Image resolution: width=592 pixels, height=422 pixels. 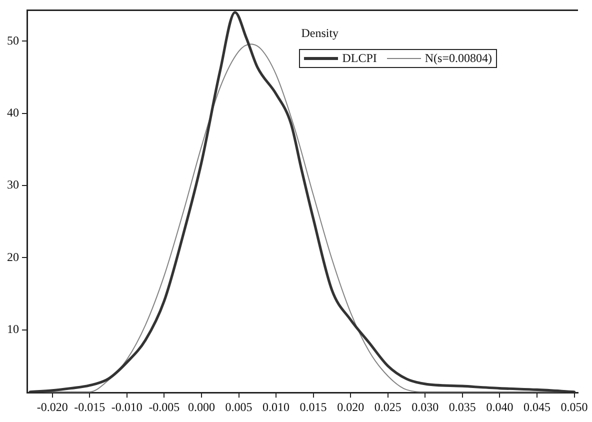 I want to click on y-tick-label: 10, so click(x=13, y=329).